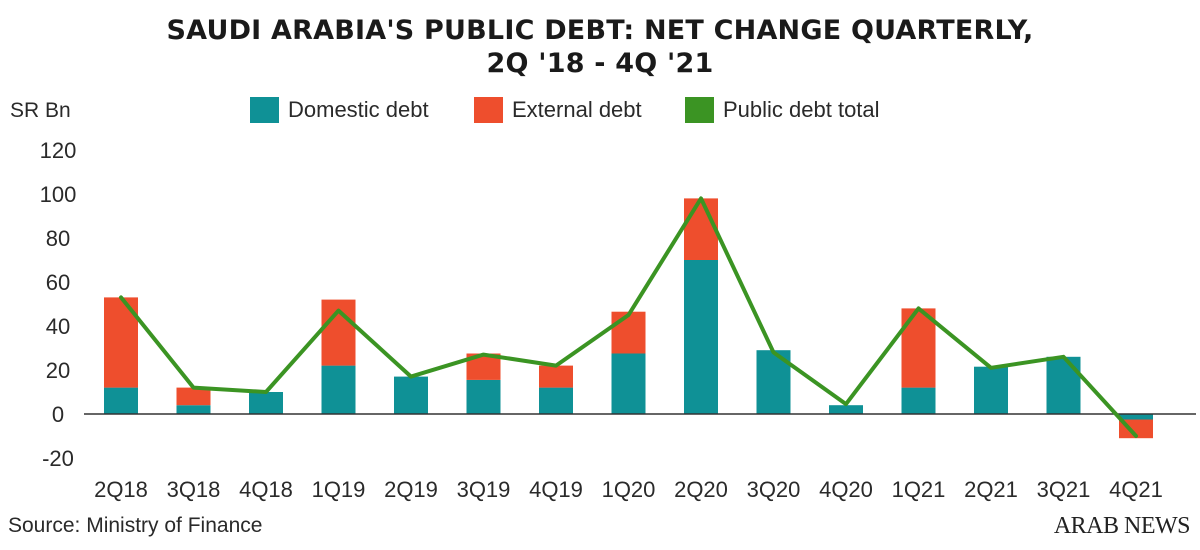  What do you see at coordinates (264, 110) in the screenshot?
I see `legend-swatch-domestic` at bounding box center [264, 110].